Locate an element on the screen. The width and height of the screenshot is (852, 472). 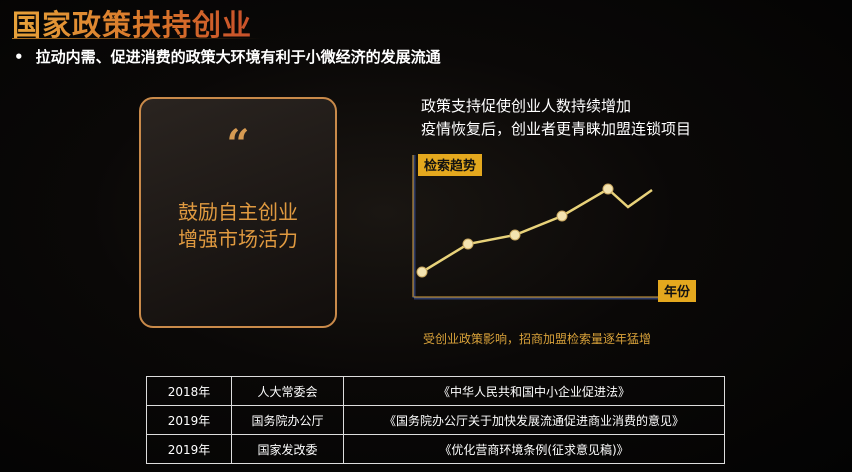
trend-line is located at coordinates (537, 230).